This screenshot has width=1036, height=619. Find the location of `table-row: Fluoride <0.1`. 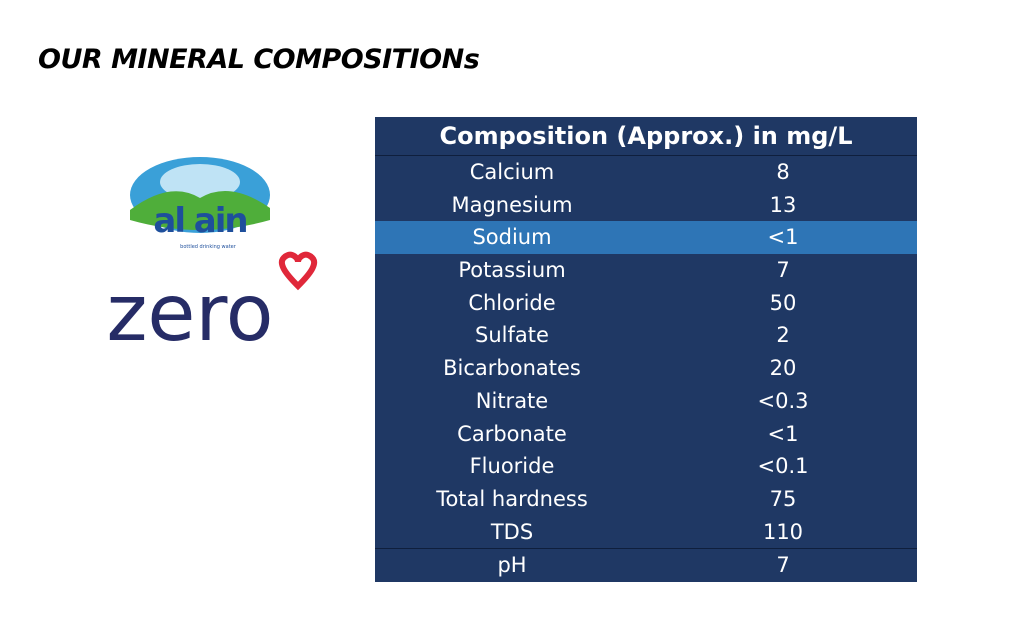

table-row: Fluoride <0.1 is located at coordinates (646, 466).